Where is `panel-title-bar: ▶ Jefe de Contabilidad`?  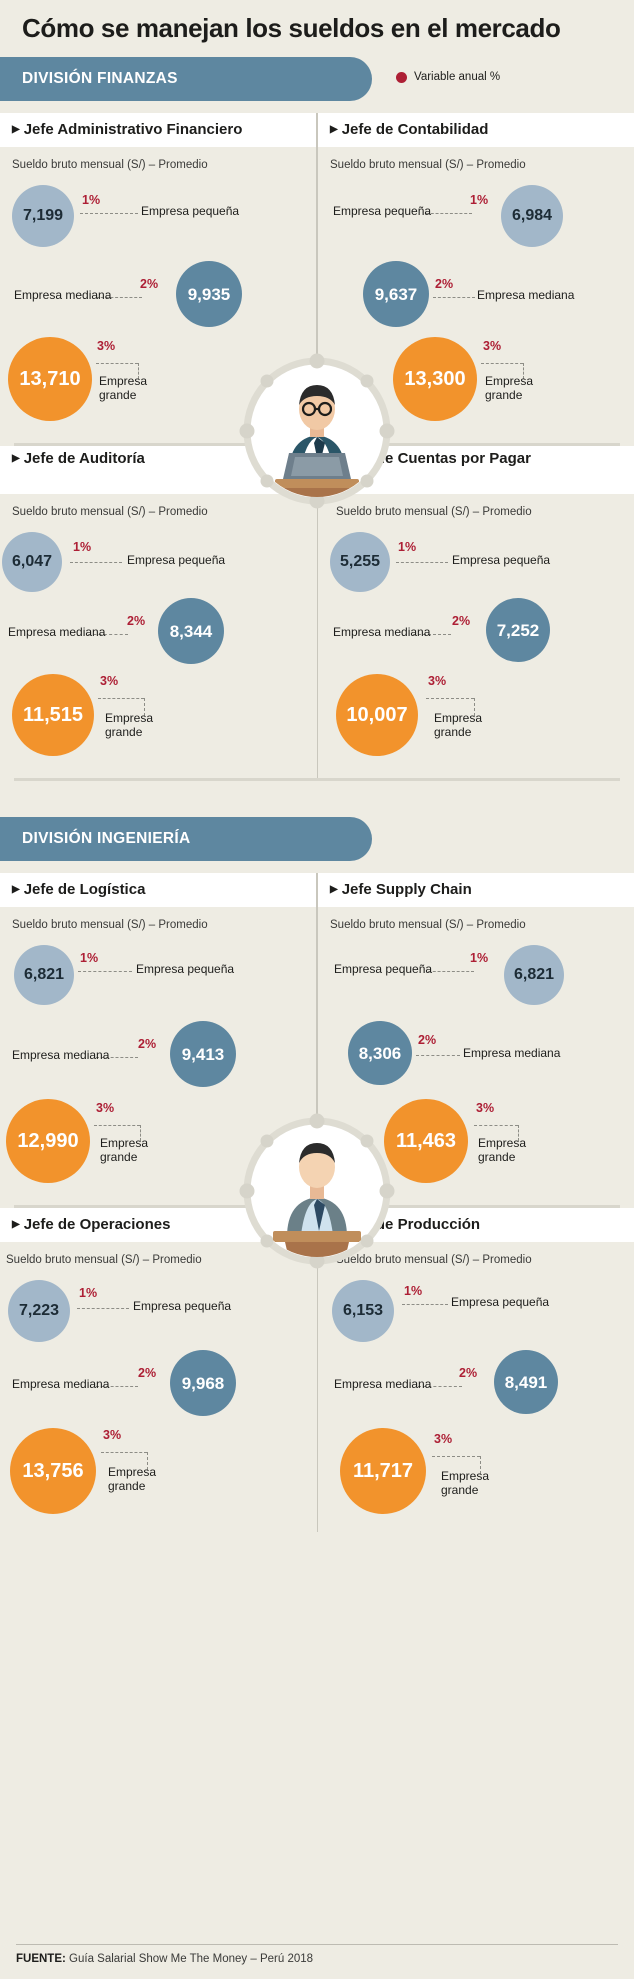
panel-title-bar: ▶ Jefe de Contabilidad is located at coordinates (476, 130).